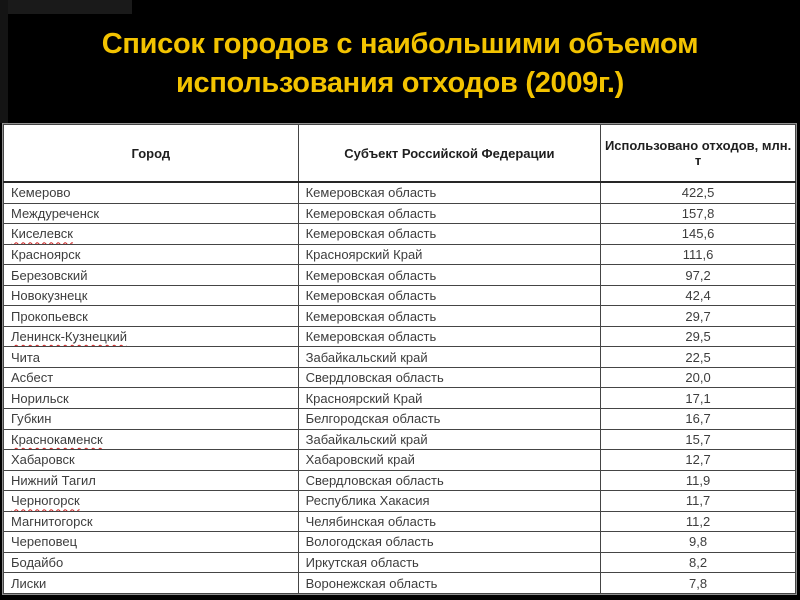 The height and width of the screenshot is (600, 800). I want to click on city-text: Губкин, so click(31, 419).